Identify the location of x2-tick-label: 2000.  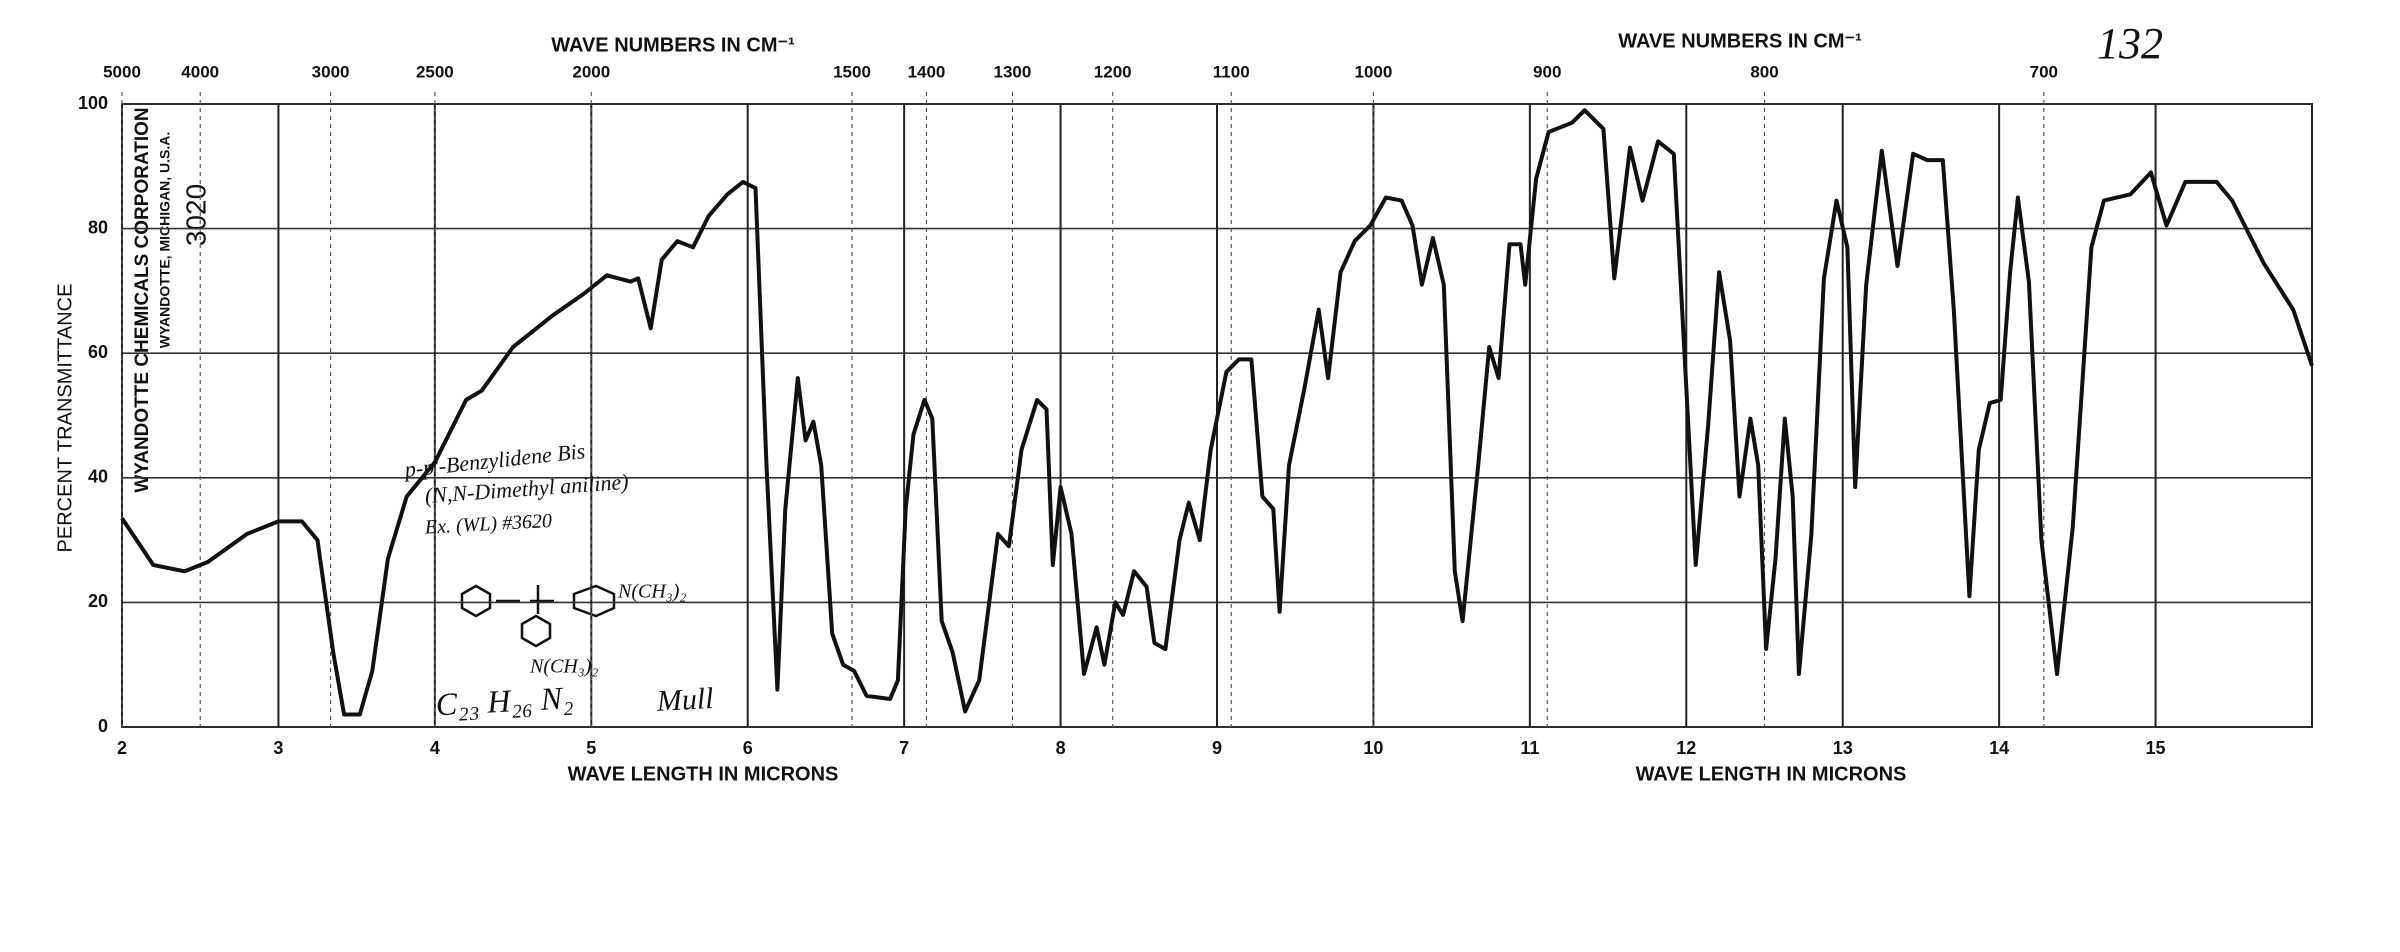
(591, 71).